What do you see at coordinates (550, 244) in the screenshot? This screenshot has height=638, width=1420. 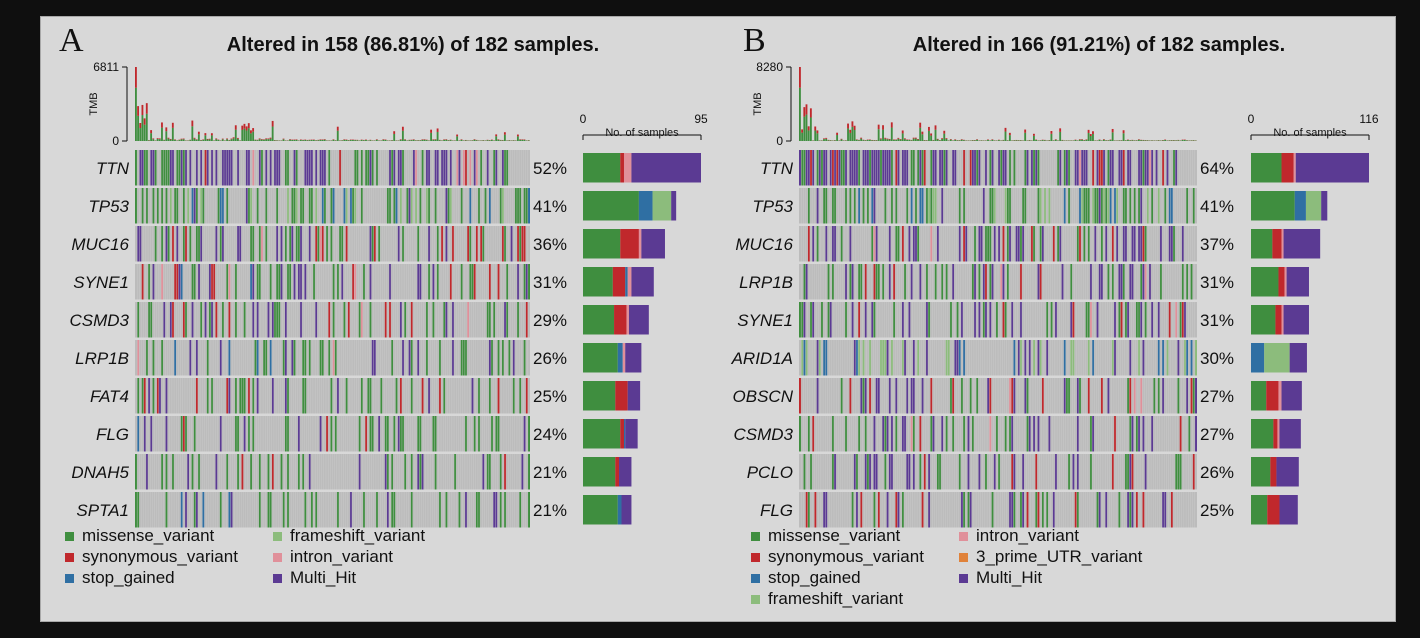 I see `gene-percent: 36%` at bounding box center [550, 244].